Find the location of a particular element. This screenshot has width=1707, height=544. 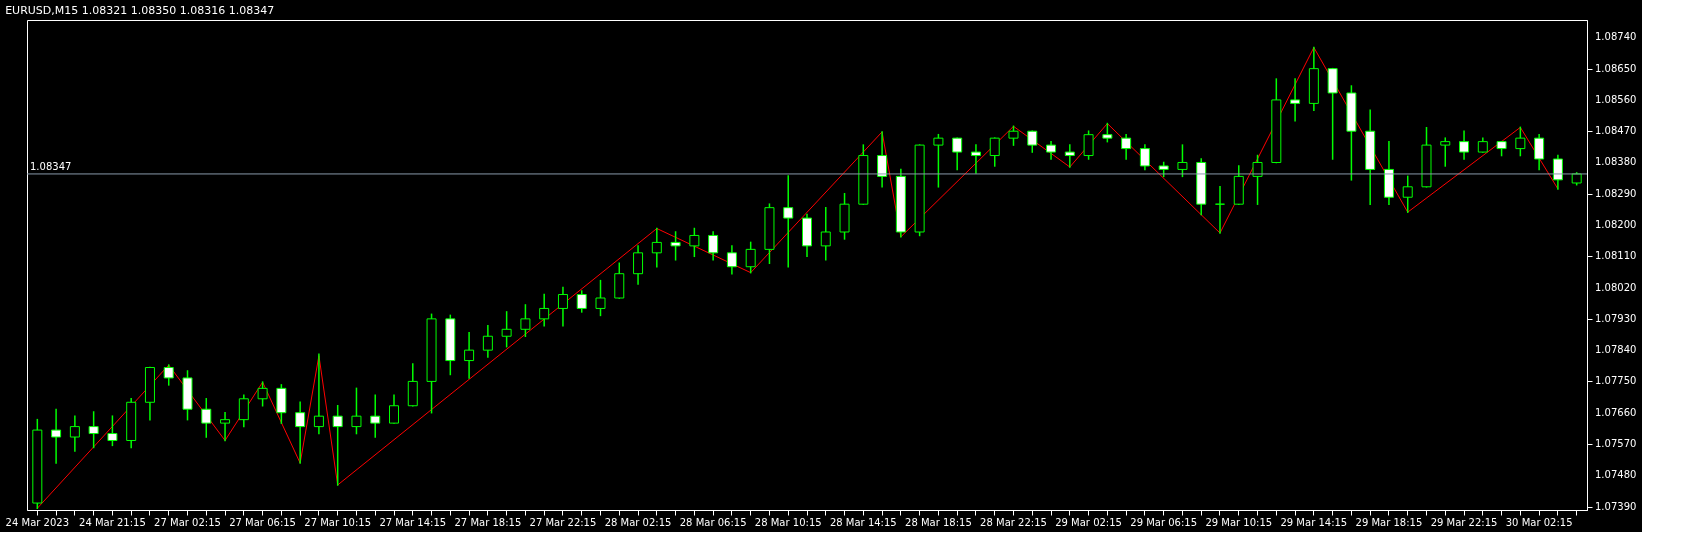

y-tick-label: 1.07930 is located at coordinates (1616, 318).